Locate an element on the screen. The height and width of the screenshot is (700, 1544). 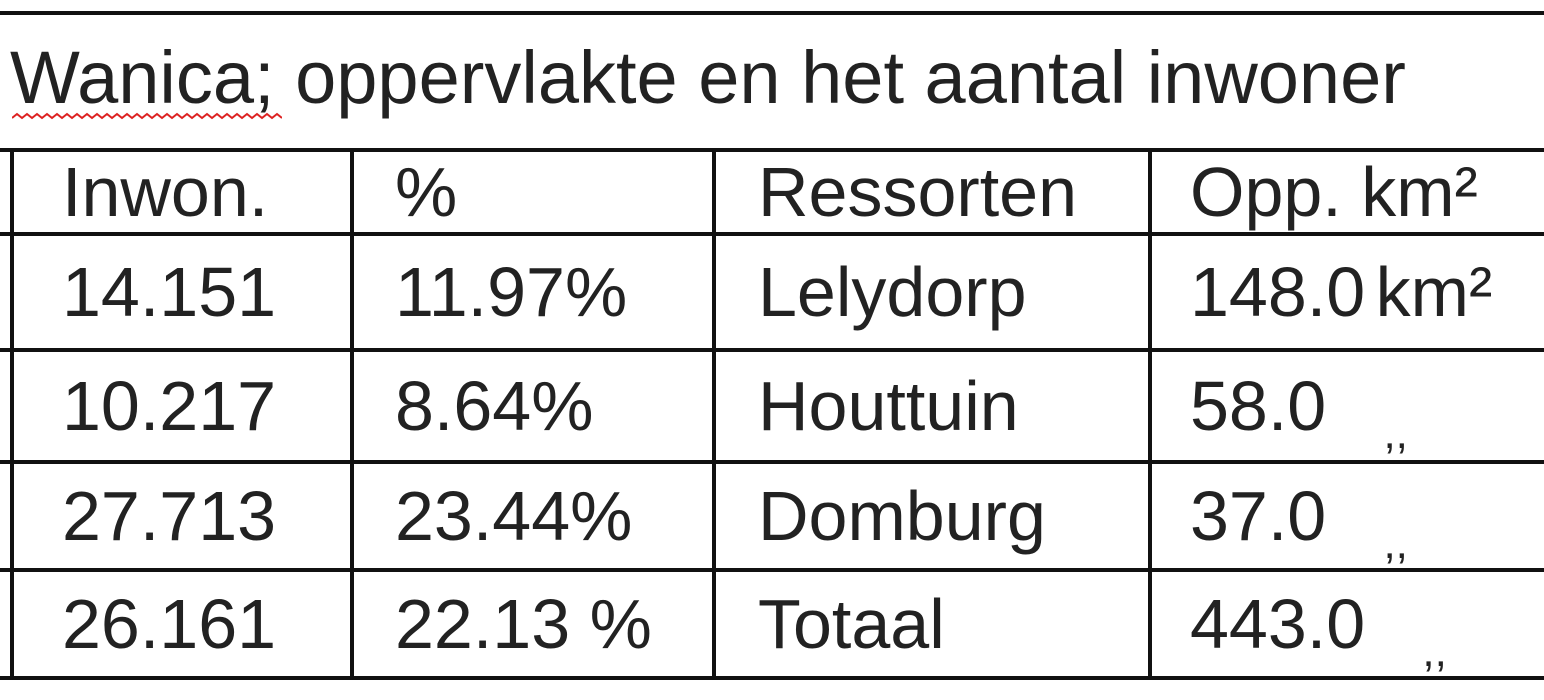
table-cell: Lelydorp is located at coordinates (892, 292).